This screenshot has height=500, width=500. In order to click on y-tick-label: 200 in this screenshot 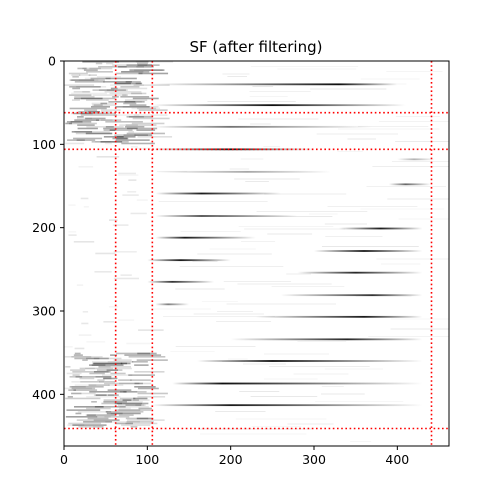, I will do `click(44, 227)`.